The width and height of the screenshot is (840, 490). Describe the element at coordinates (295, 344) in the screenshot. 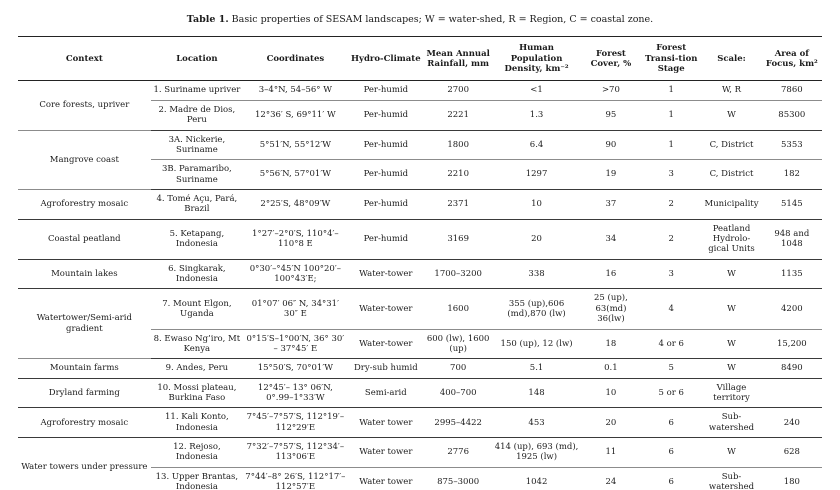

I see `coordinates-cell: 0°15′S–1°00′N, 36° 30′ – 37°45′ E` at that location.